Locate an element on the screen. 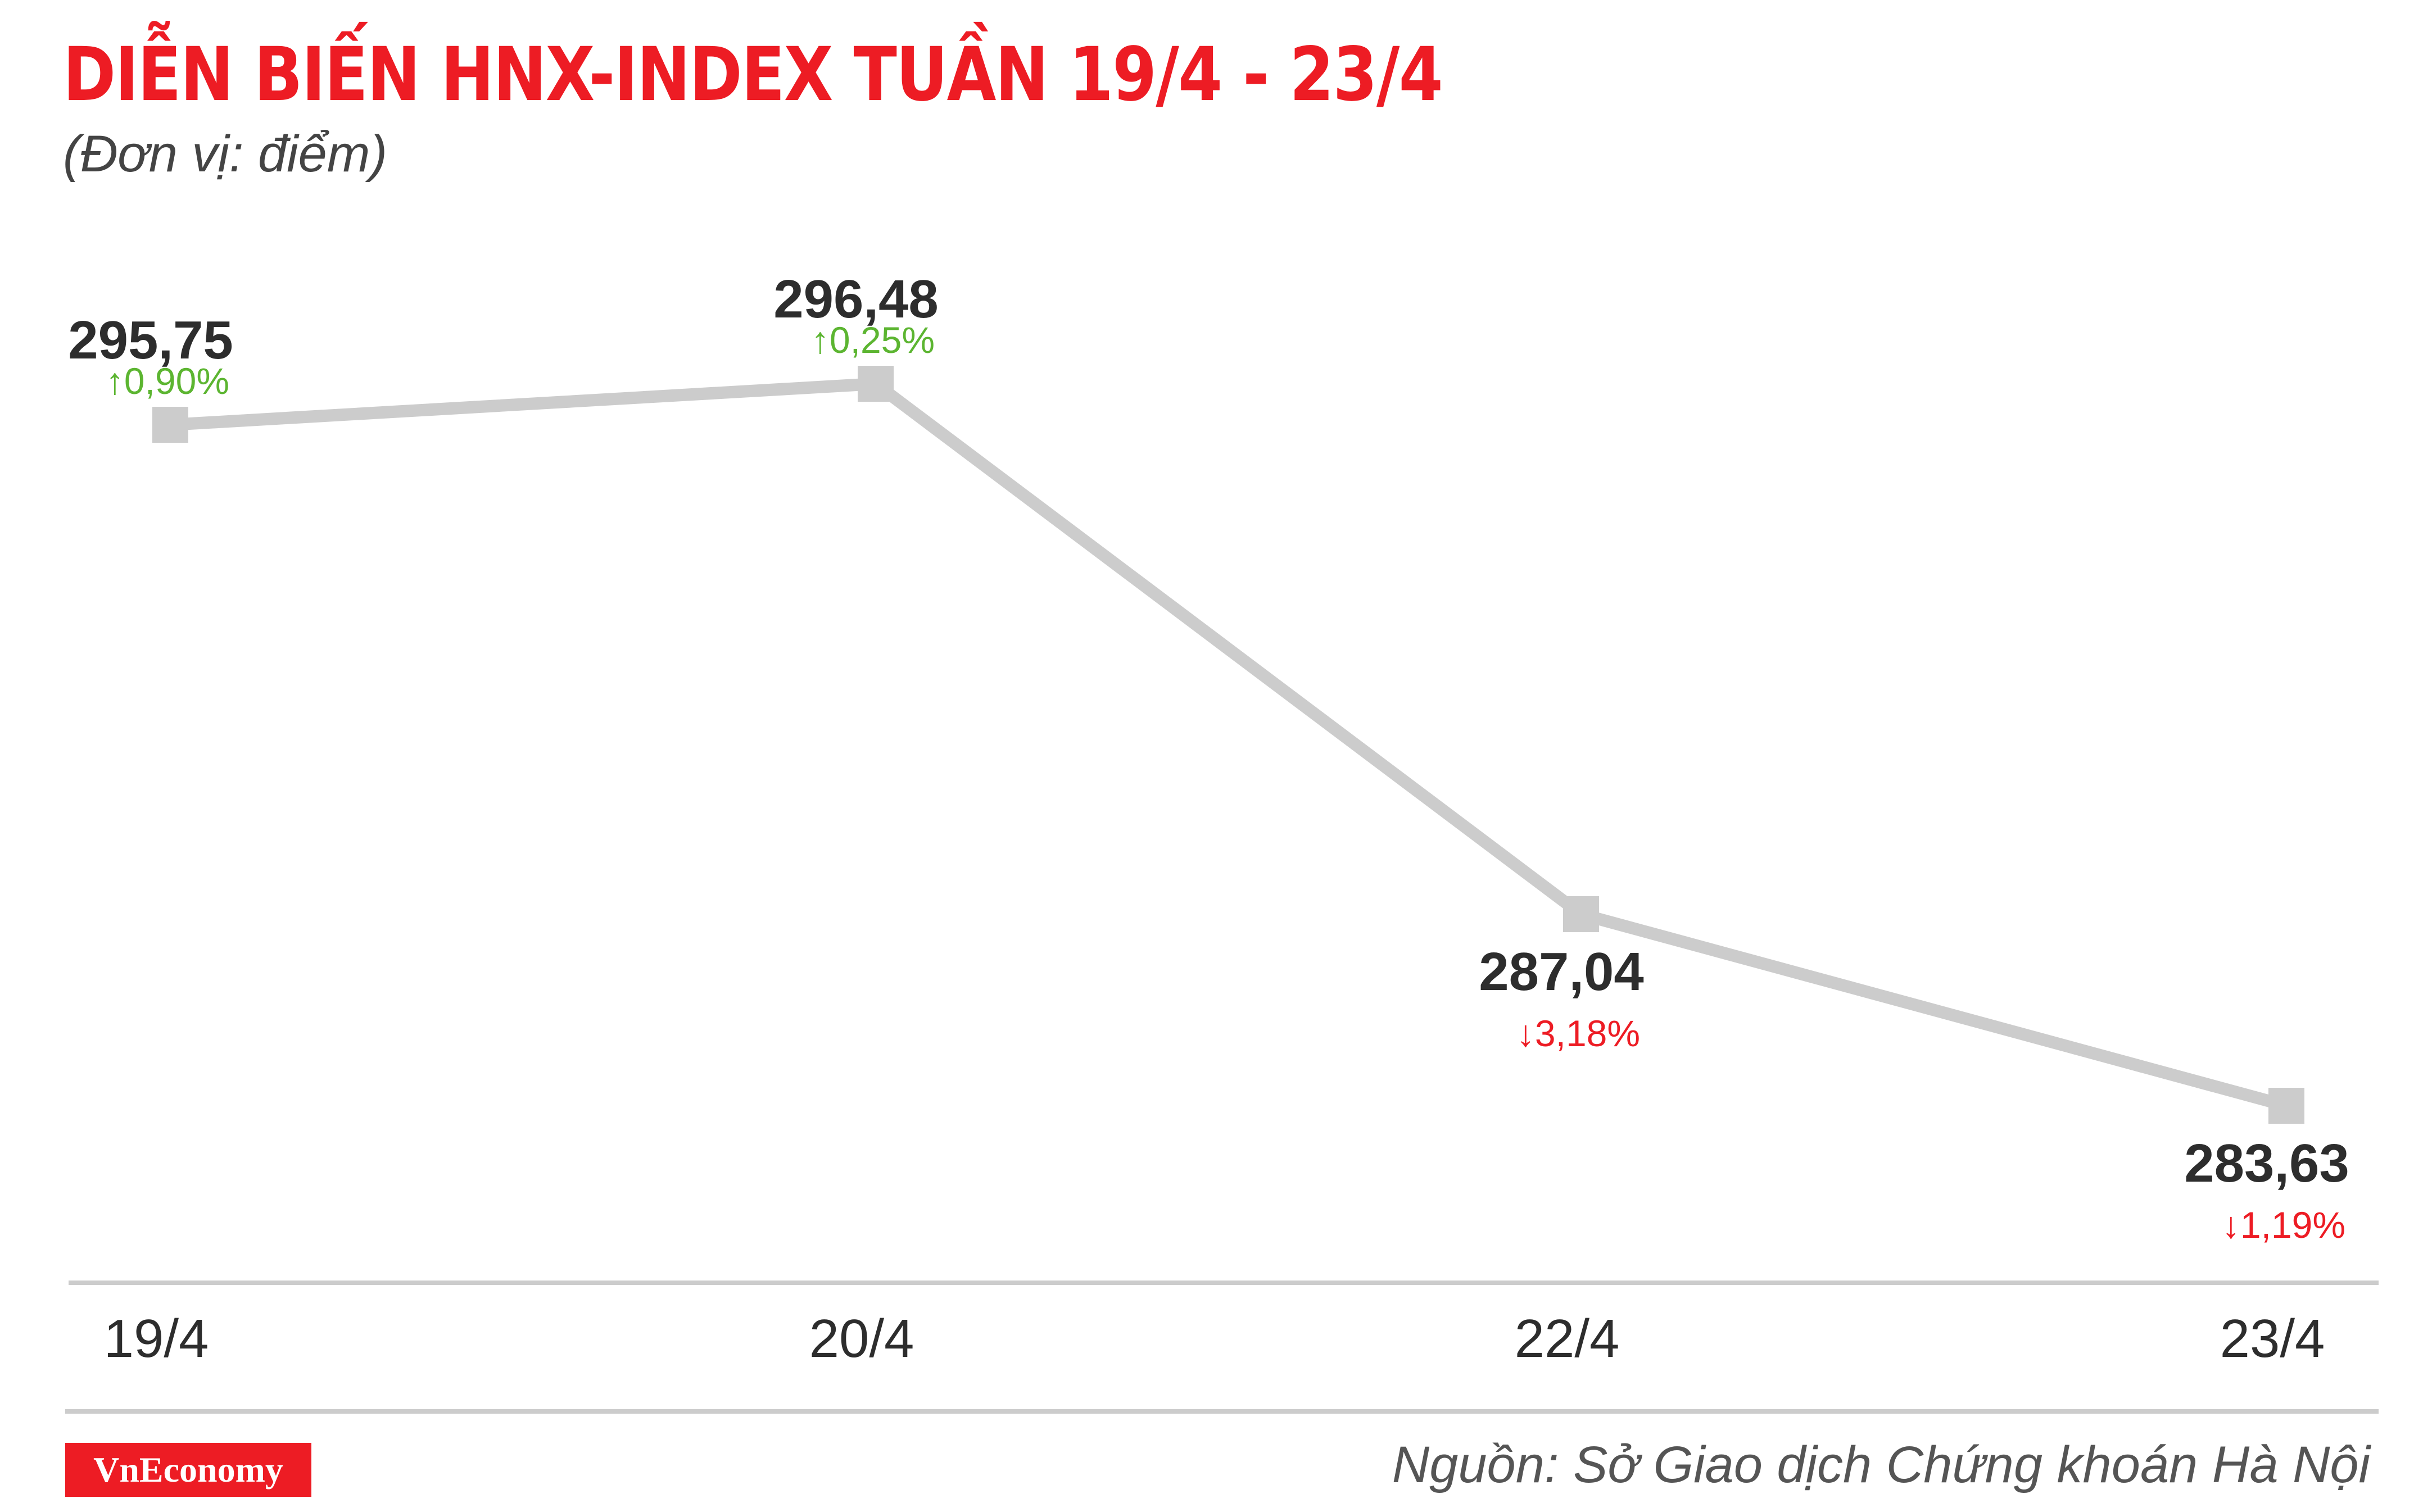 The height and width of the screenshot is (1512, 2423). change-label-2: ↓3,18% is located at coordinates (1578, 1033).